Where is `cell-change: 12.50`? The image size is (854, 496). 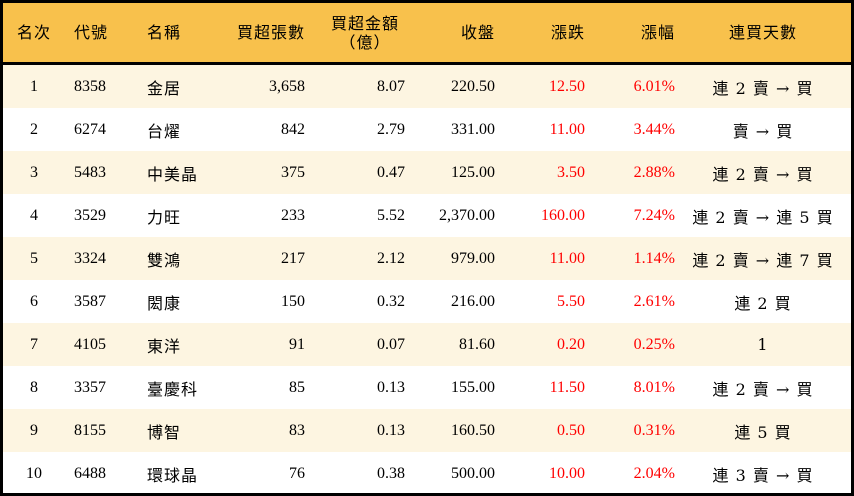 cell-change: 12.50 is located at coordinates (540, 85).